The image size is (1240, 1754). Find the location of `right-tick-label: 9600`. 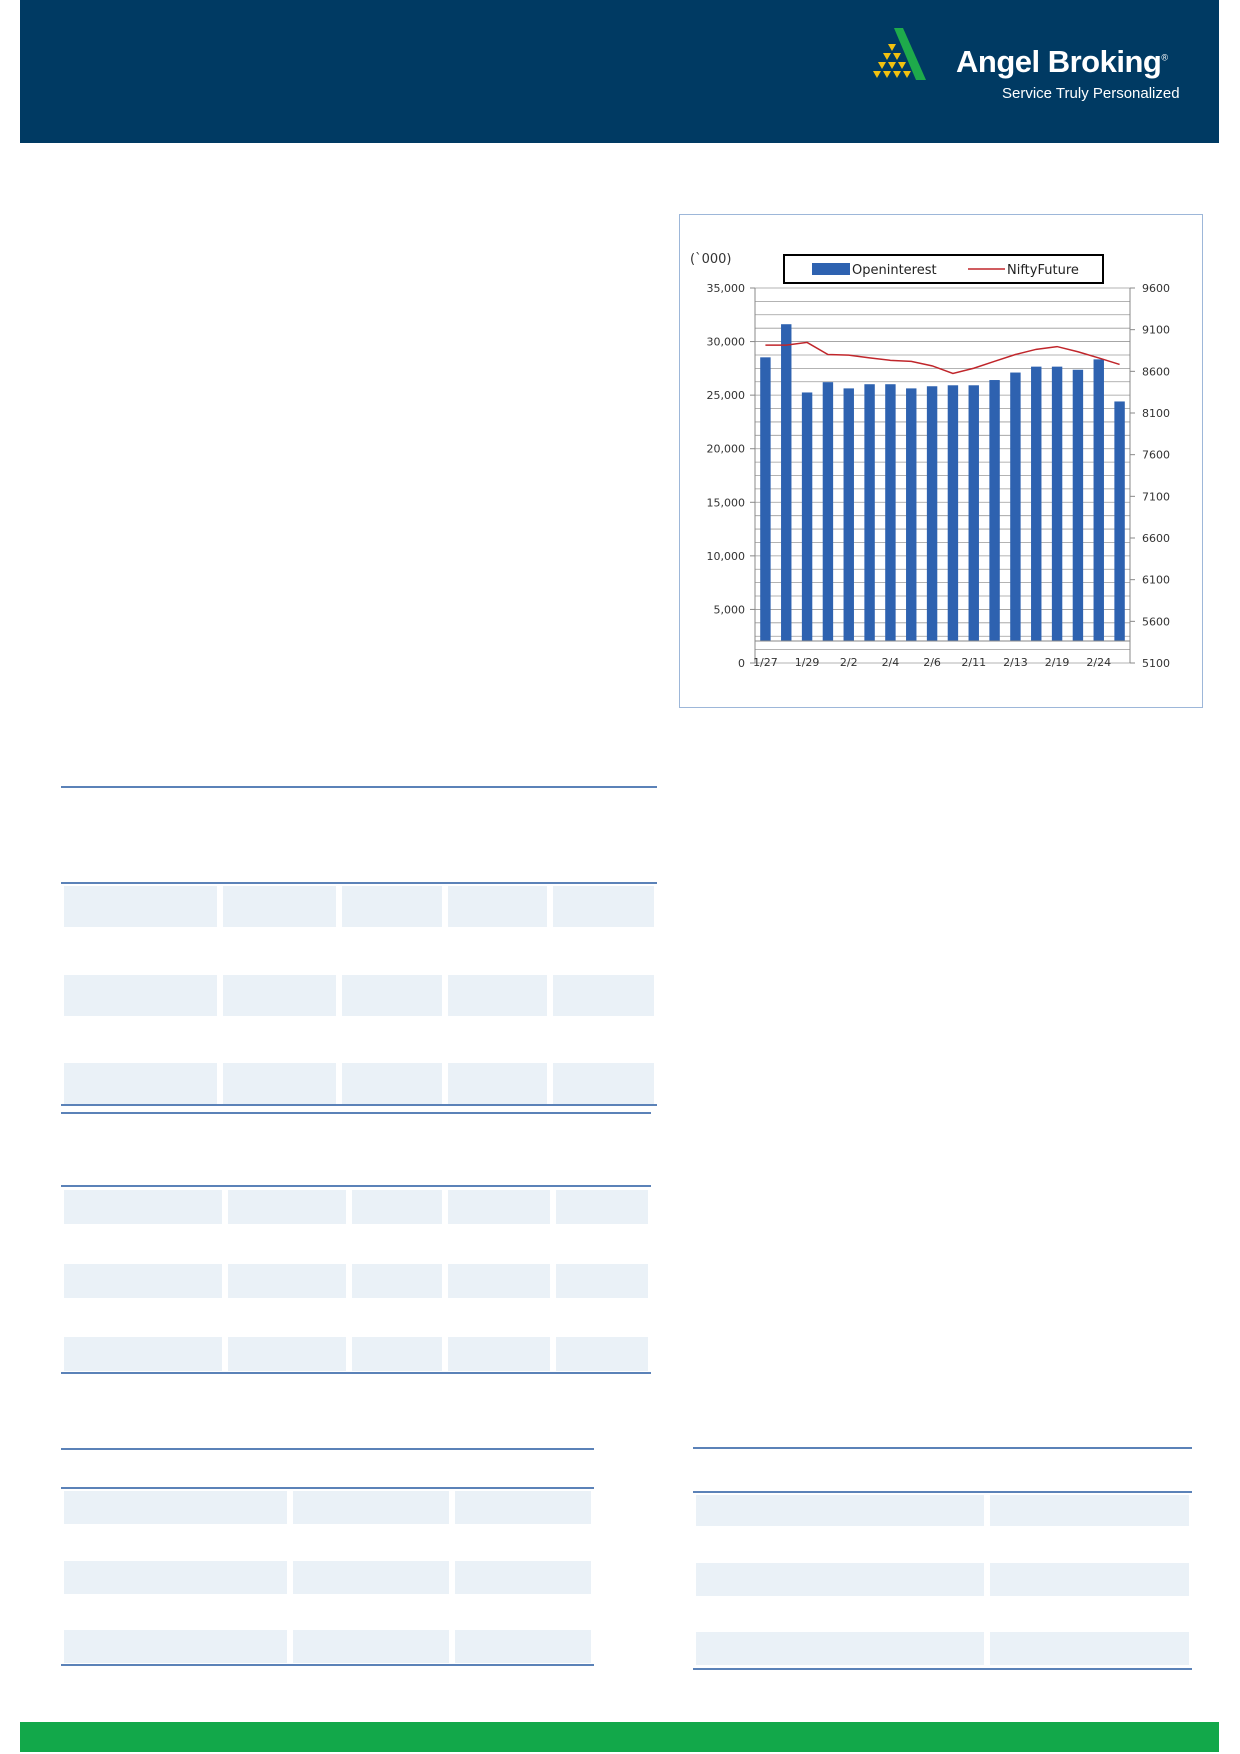

right-tick-label: 9600 is located at coordinates (1156, 288).